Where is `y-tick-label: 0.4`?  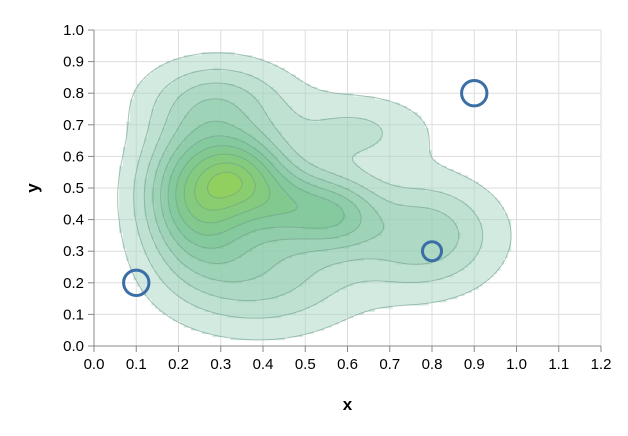 y-tick-label: 0.4 is located at coordinates (73, 220).